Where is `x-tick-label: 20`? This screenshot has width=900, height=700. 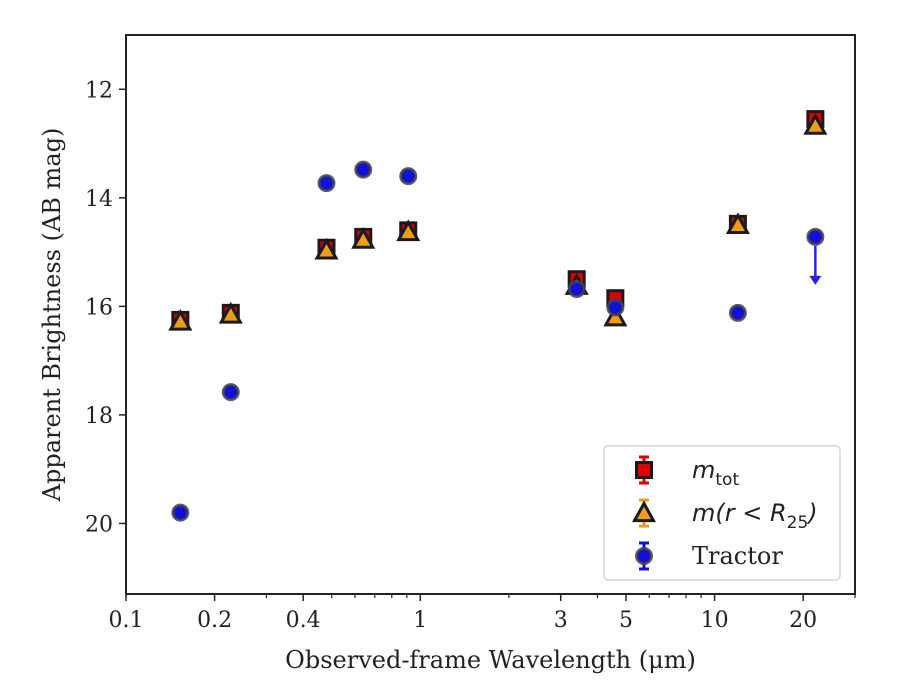
x-tick-label: 20 is located at coordinates (803, 620).